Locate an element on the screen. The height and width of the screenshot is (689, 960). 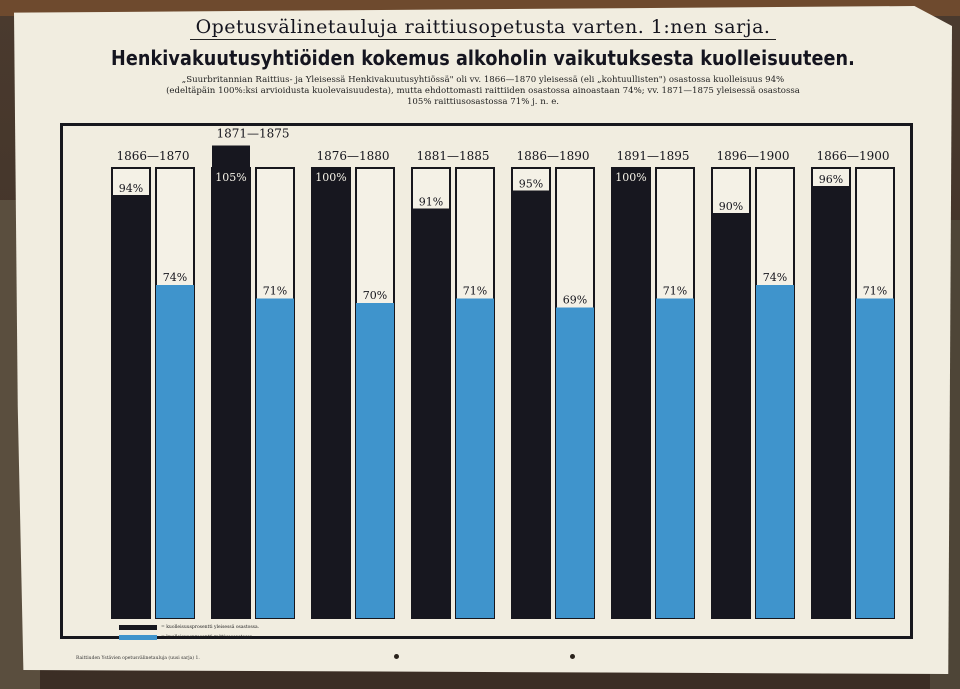
category-label: 1881—1885 is located at coordinates (452, 156).